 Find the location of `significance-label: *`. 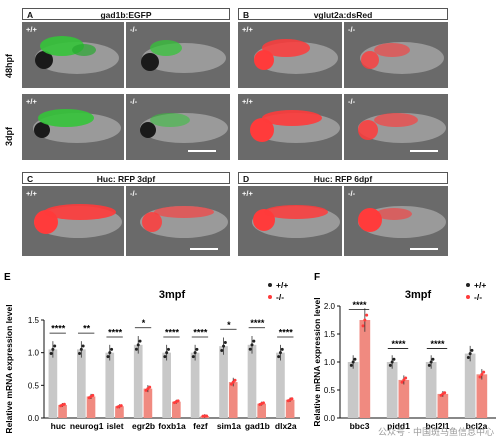

significance-label: * is located at coordinates (229, 325).